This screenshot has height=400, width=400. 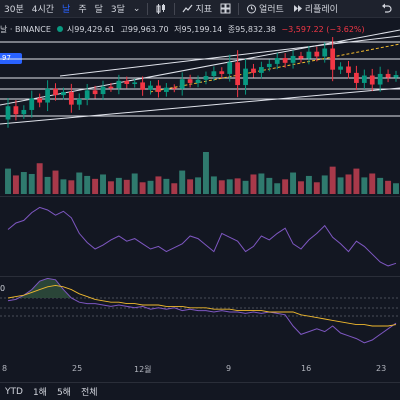 I want to click on interval-dropdown-chevron-icon: ⌄, so click(x=136, y=8).